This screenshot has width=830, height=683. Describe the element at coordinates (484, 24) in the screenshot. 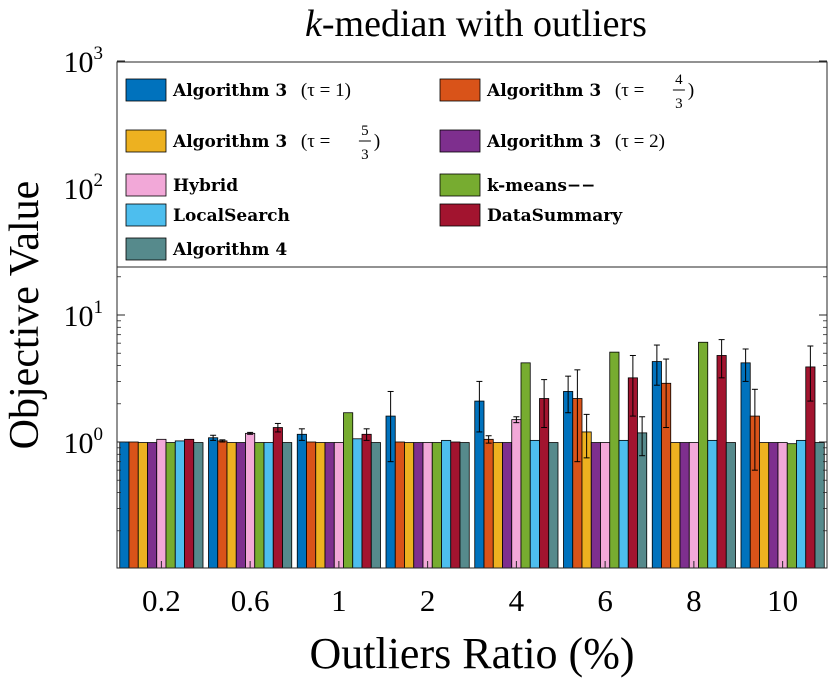

I see `chart-title-rest: -median with outliers` at that location.